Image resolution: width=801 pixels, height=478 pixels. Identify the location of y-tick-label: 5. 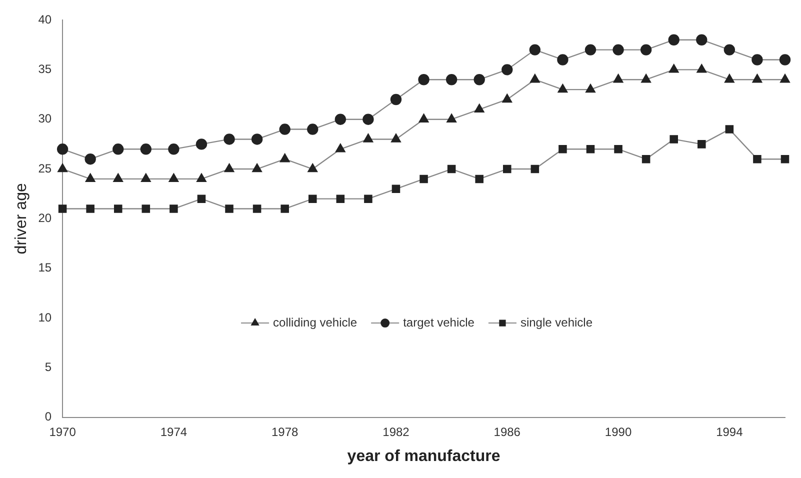
(48, 367).